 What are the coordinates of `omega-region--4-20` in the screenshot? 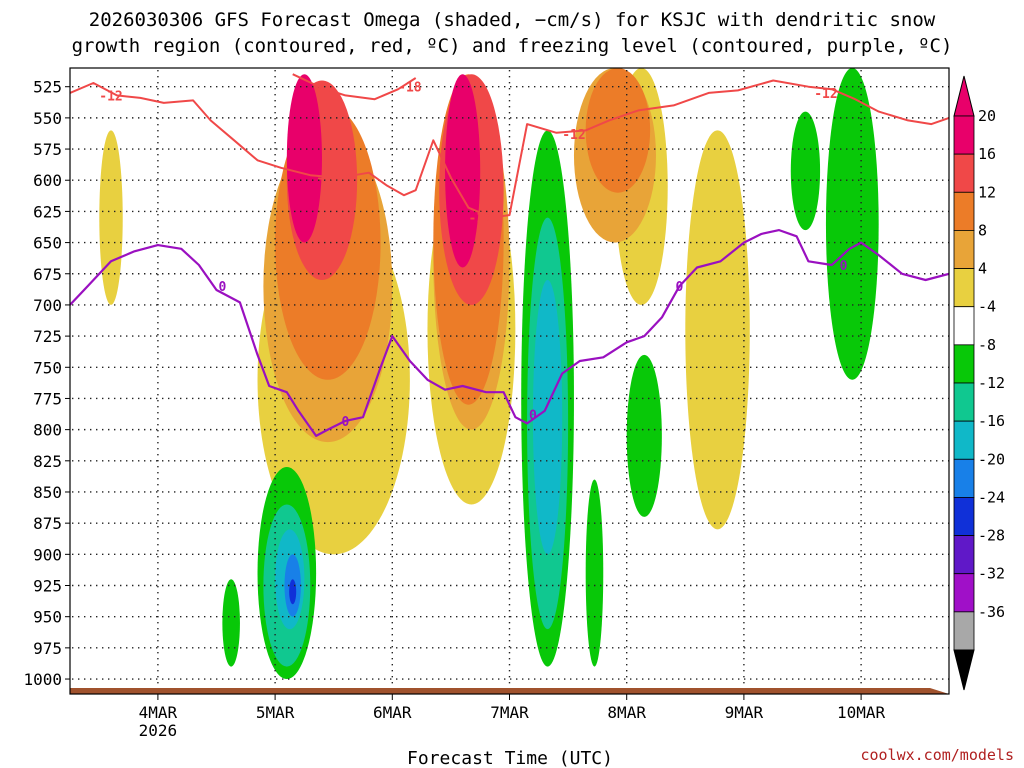 It's located at (644, 435).